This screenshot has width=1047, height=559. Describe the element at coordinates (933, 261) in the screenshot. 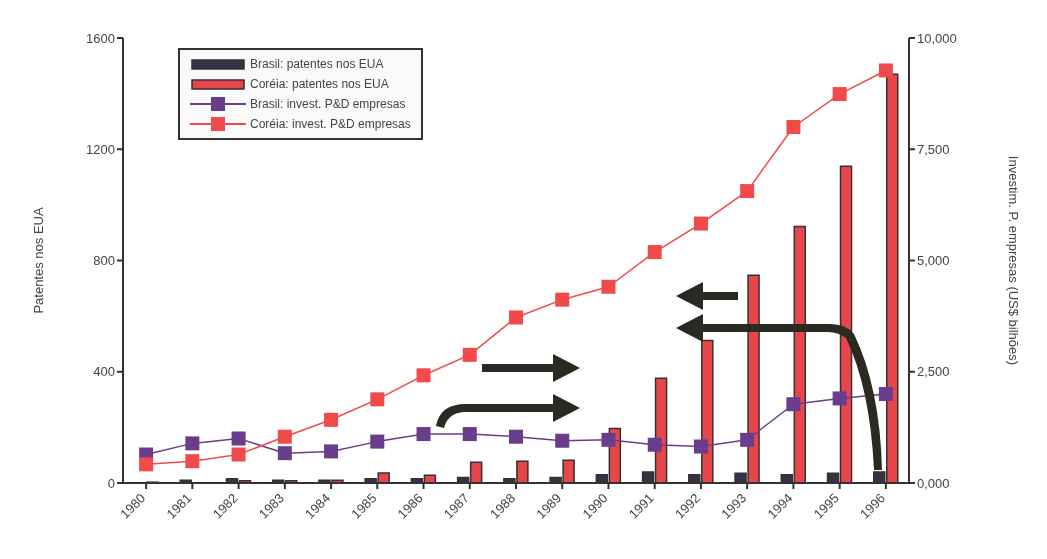

I see `y2-tick-label: 5,000` at that location.